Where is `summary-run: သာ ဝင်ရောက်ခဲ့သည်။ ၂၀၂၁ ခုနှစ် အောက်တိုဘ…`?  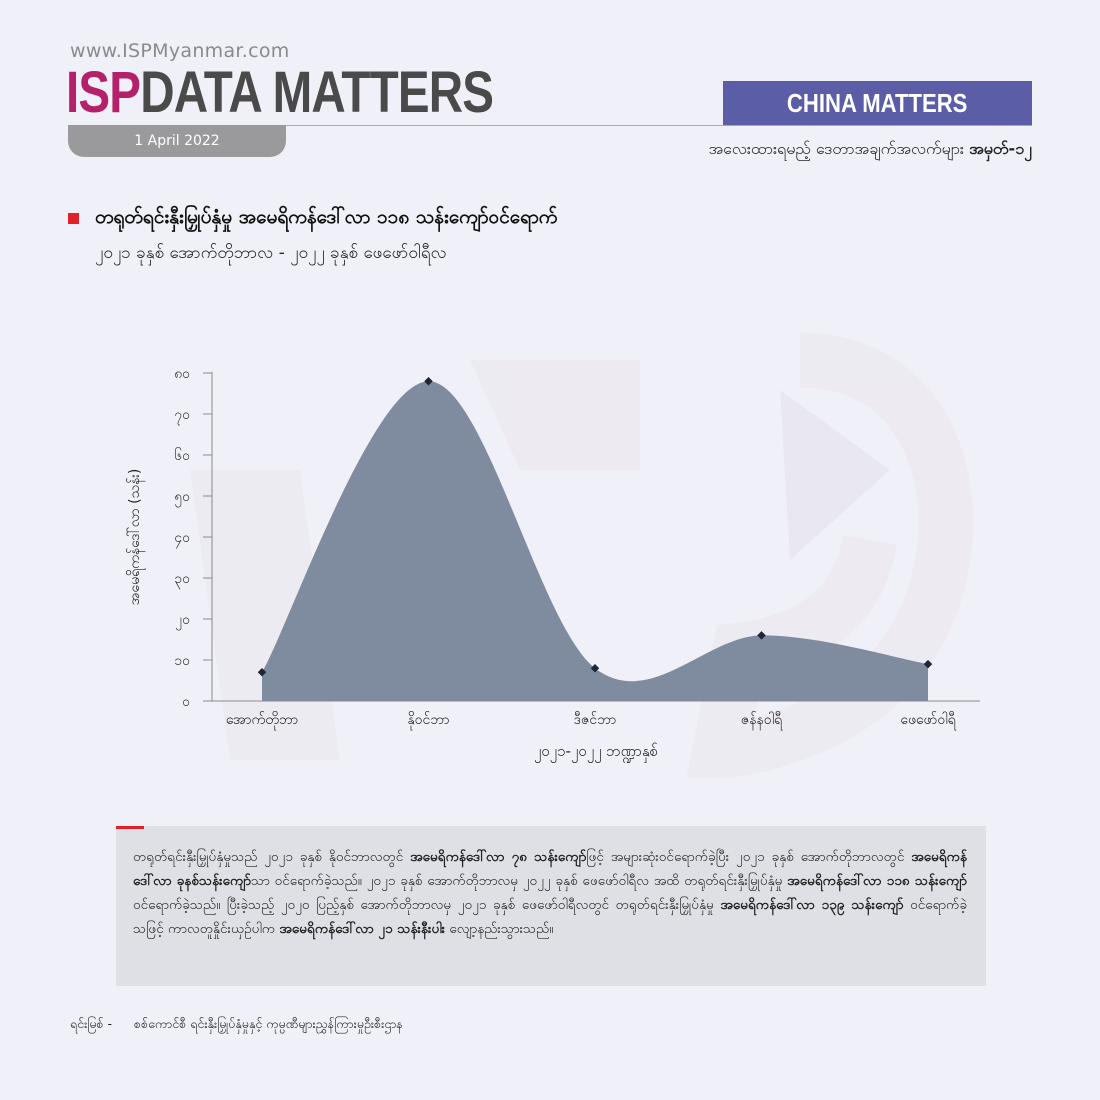 summary-run: သာ ဝင်ရောက်ခဲ့သည်။ ၂၀၂၁ ခုနှစ် အောက်တိုဘ… is located at coordinates (519, 881).